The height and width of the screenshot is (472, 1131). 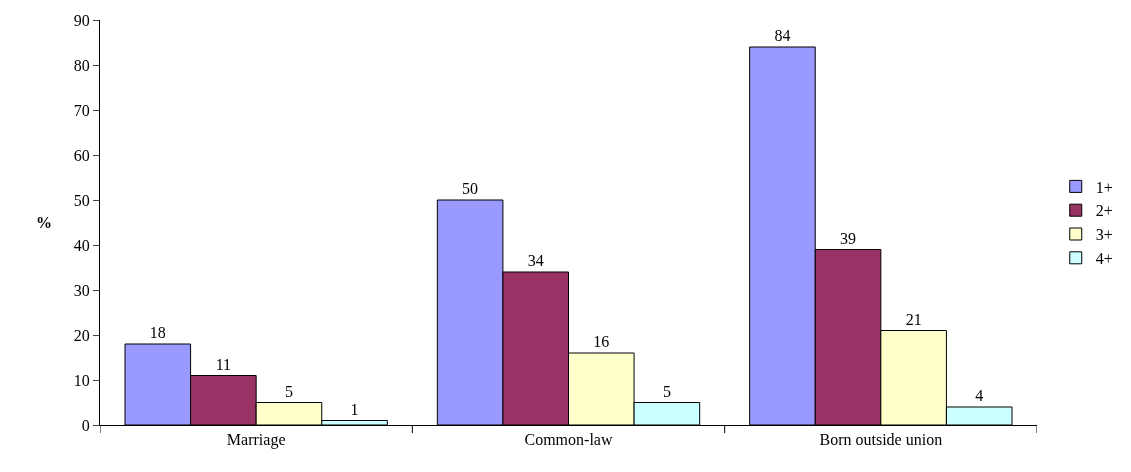 What do you see at coordinates (81, 20) in the screenshot?
I see `y-tick-label: 90` at bounding box center [81, 20].